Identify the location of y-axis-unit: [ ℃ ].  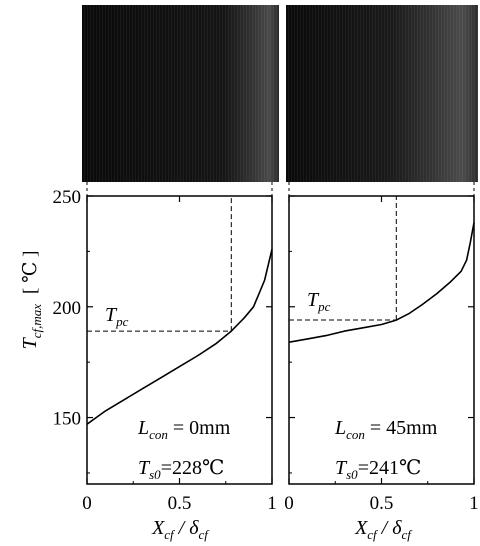
(30, 272).